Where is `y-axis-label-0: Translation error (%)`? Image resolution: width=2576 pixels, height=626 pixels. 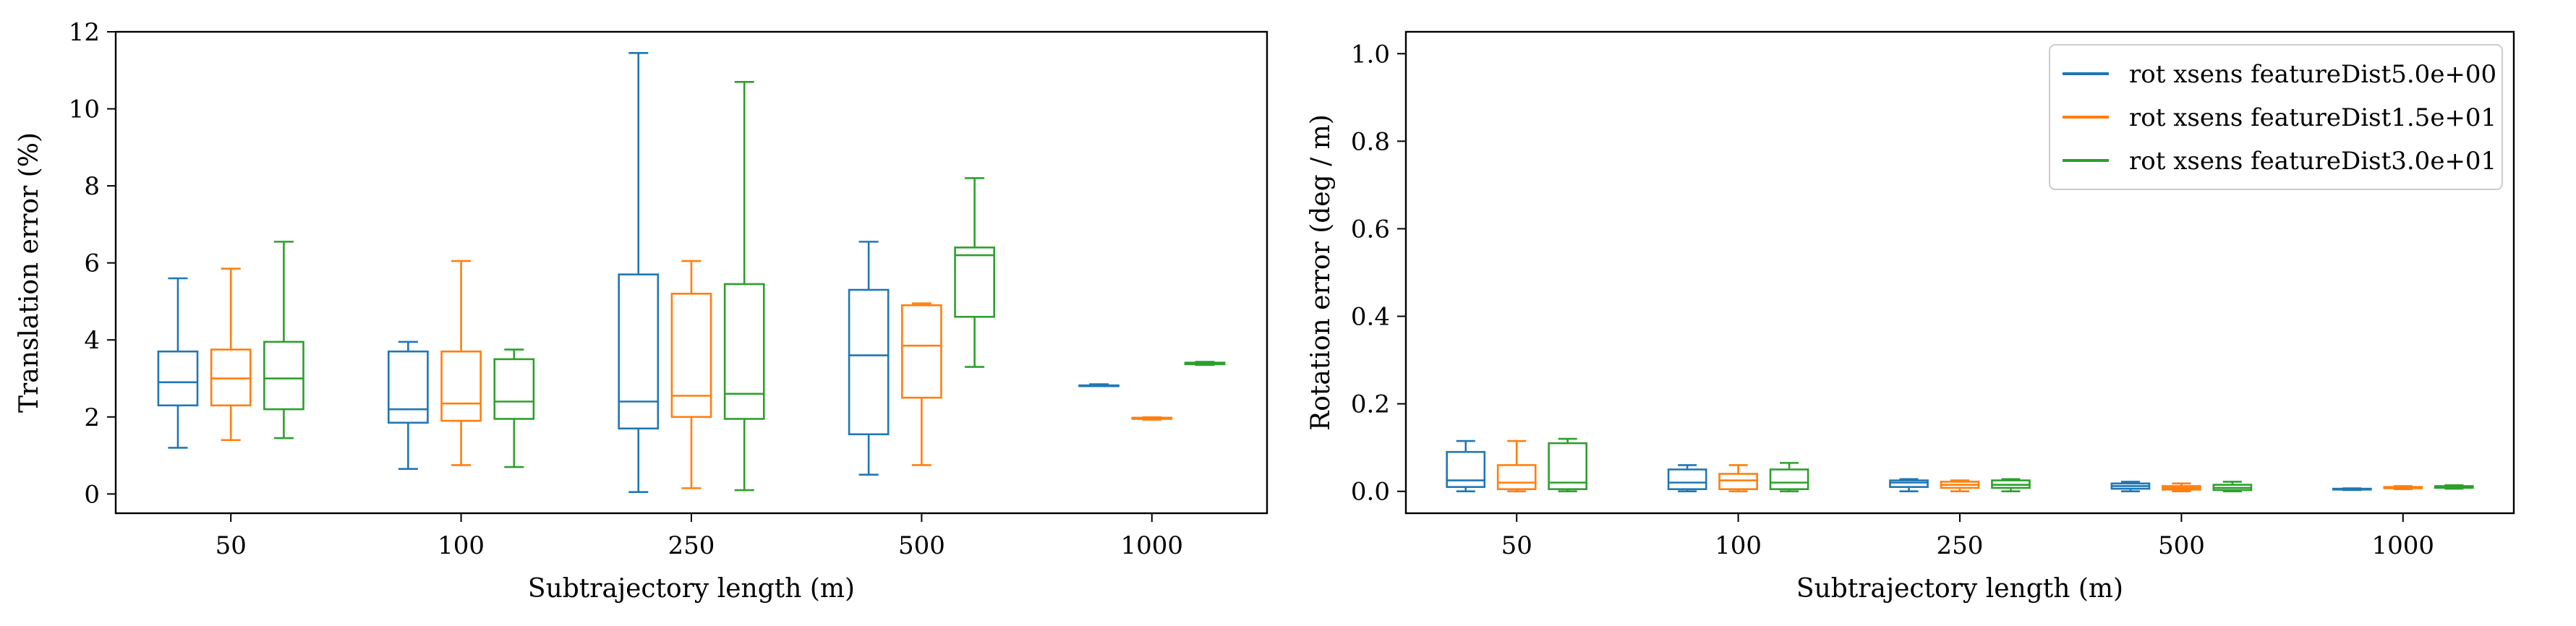 y-axis-label-0: Translation error (%) is located at coordinates (29, 273).